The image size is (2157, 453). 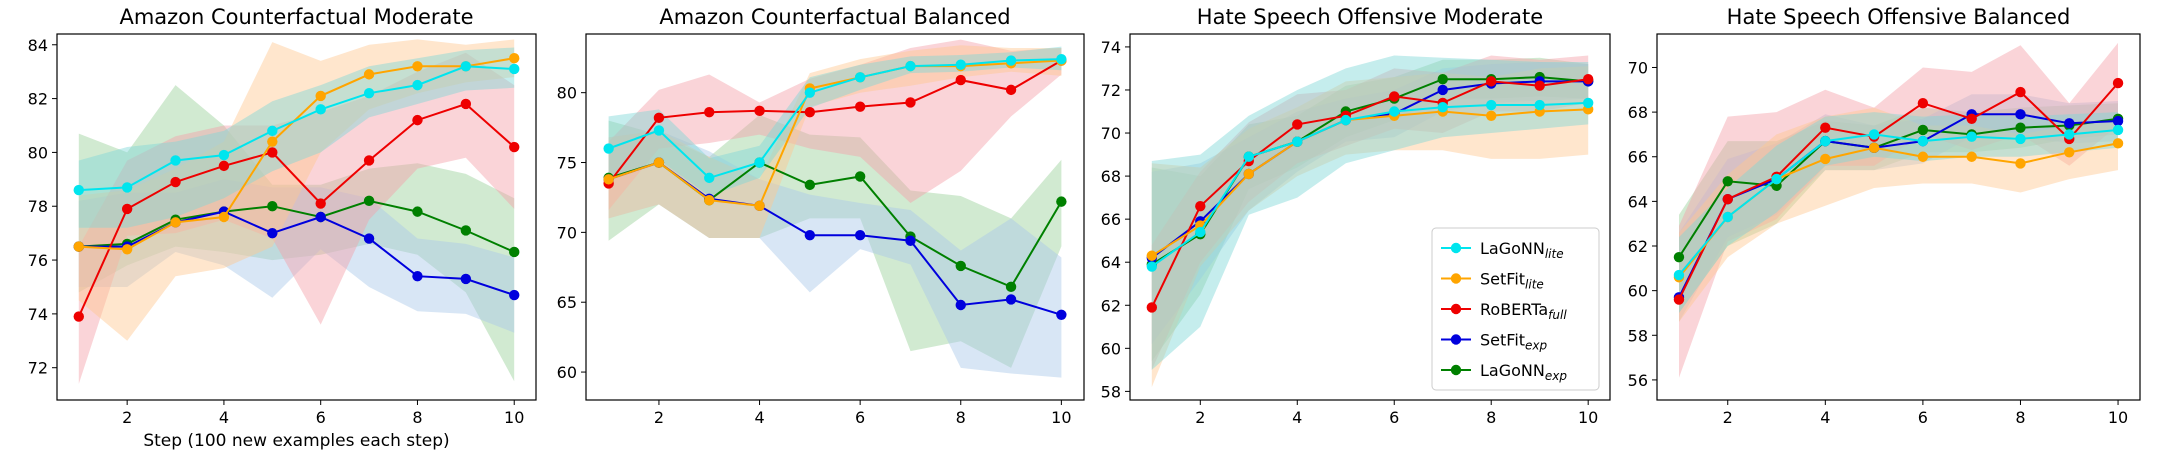 I want to click on y-tick-label: 84, so click(x=38, y=45).